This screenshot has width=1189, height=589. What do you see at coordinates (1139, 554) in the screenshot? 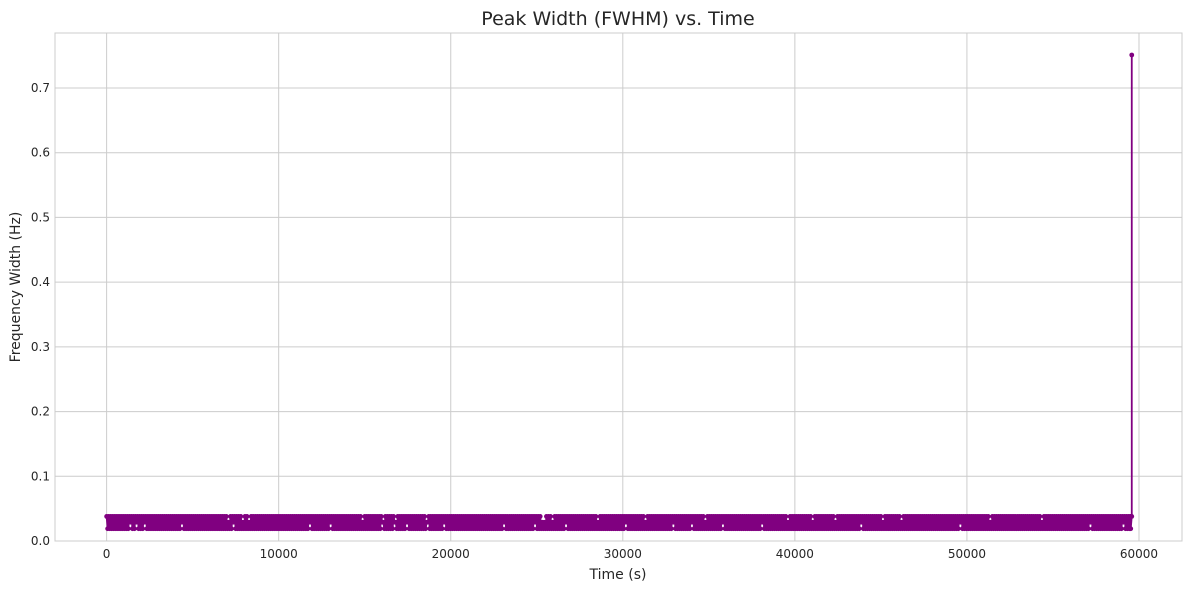
I see `x-tick-label: 60000` at bounding box center [1139, 554].